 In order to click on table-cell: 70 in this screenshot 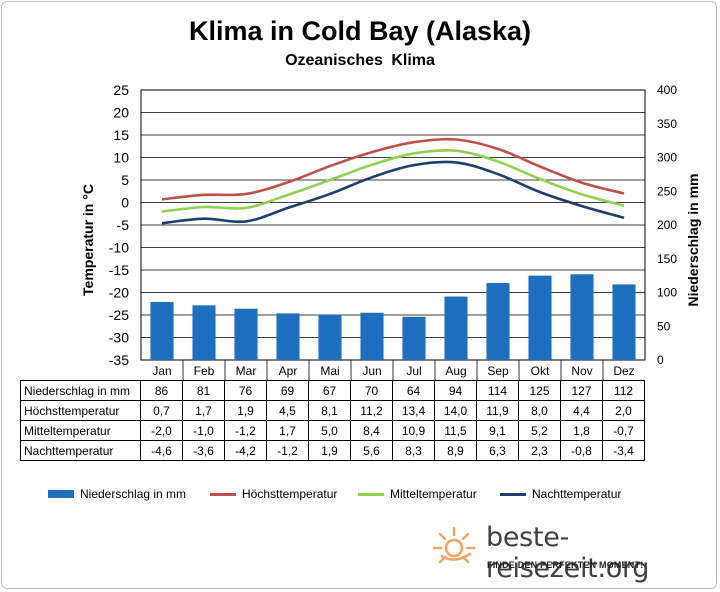, I will do `click(371, 390)`.